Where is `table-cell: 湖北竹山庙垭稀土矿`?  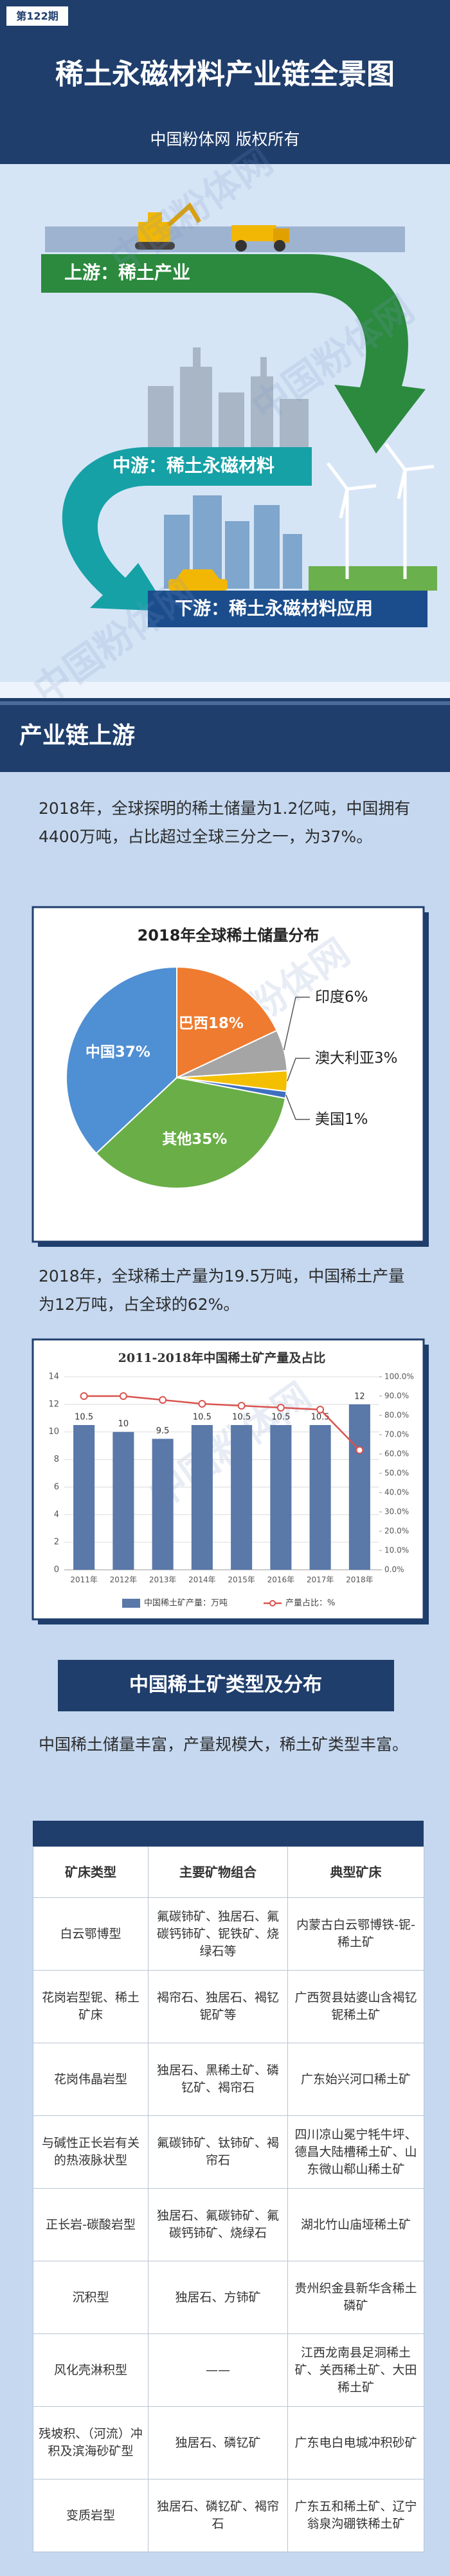 table-cell: 湖北竹山庙垭稀土矿 is located at coordinates (355, 2224).